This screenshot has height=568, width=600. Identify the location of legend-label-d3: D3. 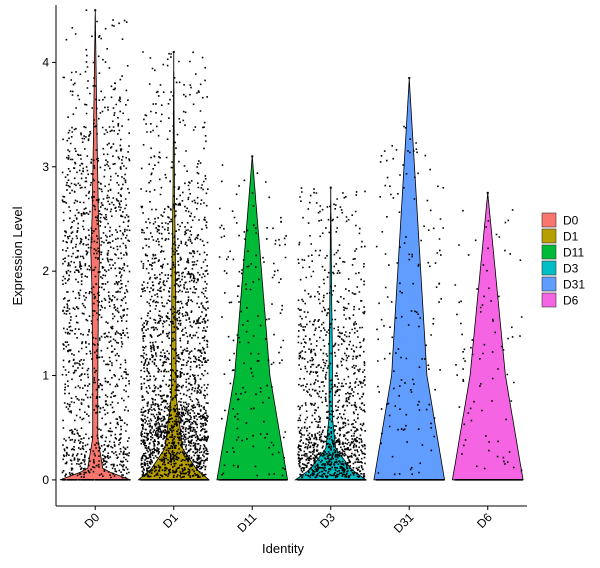
(571, 269).